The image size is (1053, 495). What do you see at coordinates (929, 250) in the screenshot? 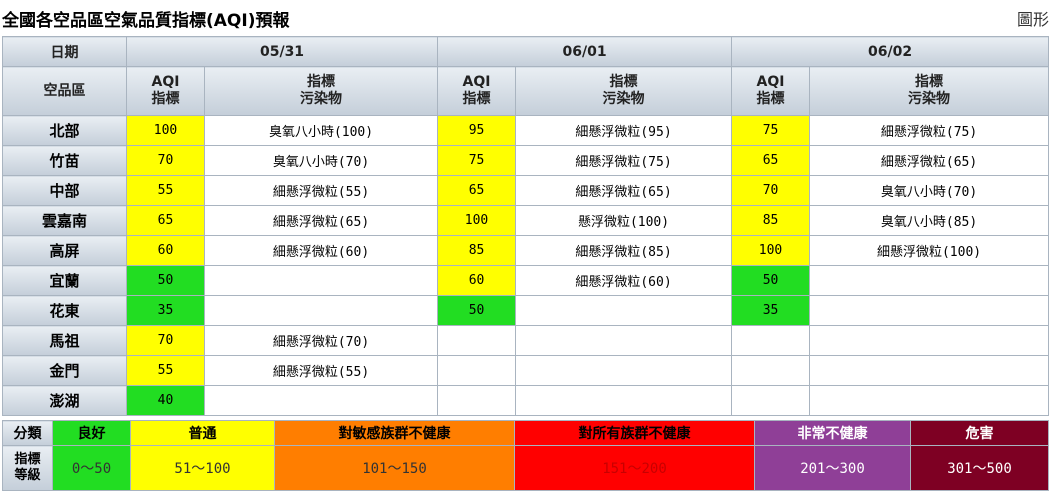
I see `pollutant-day3: 細懸浮微粒(100)` at bounding box center [929, 250].